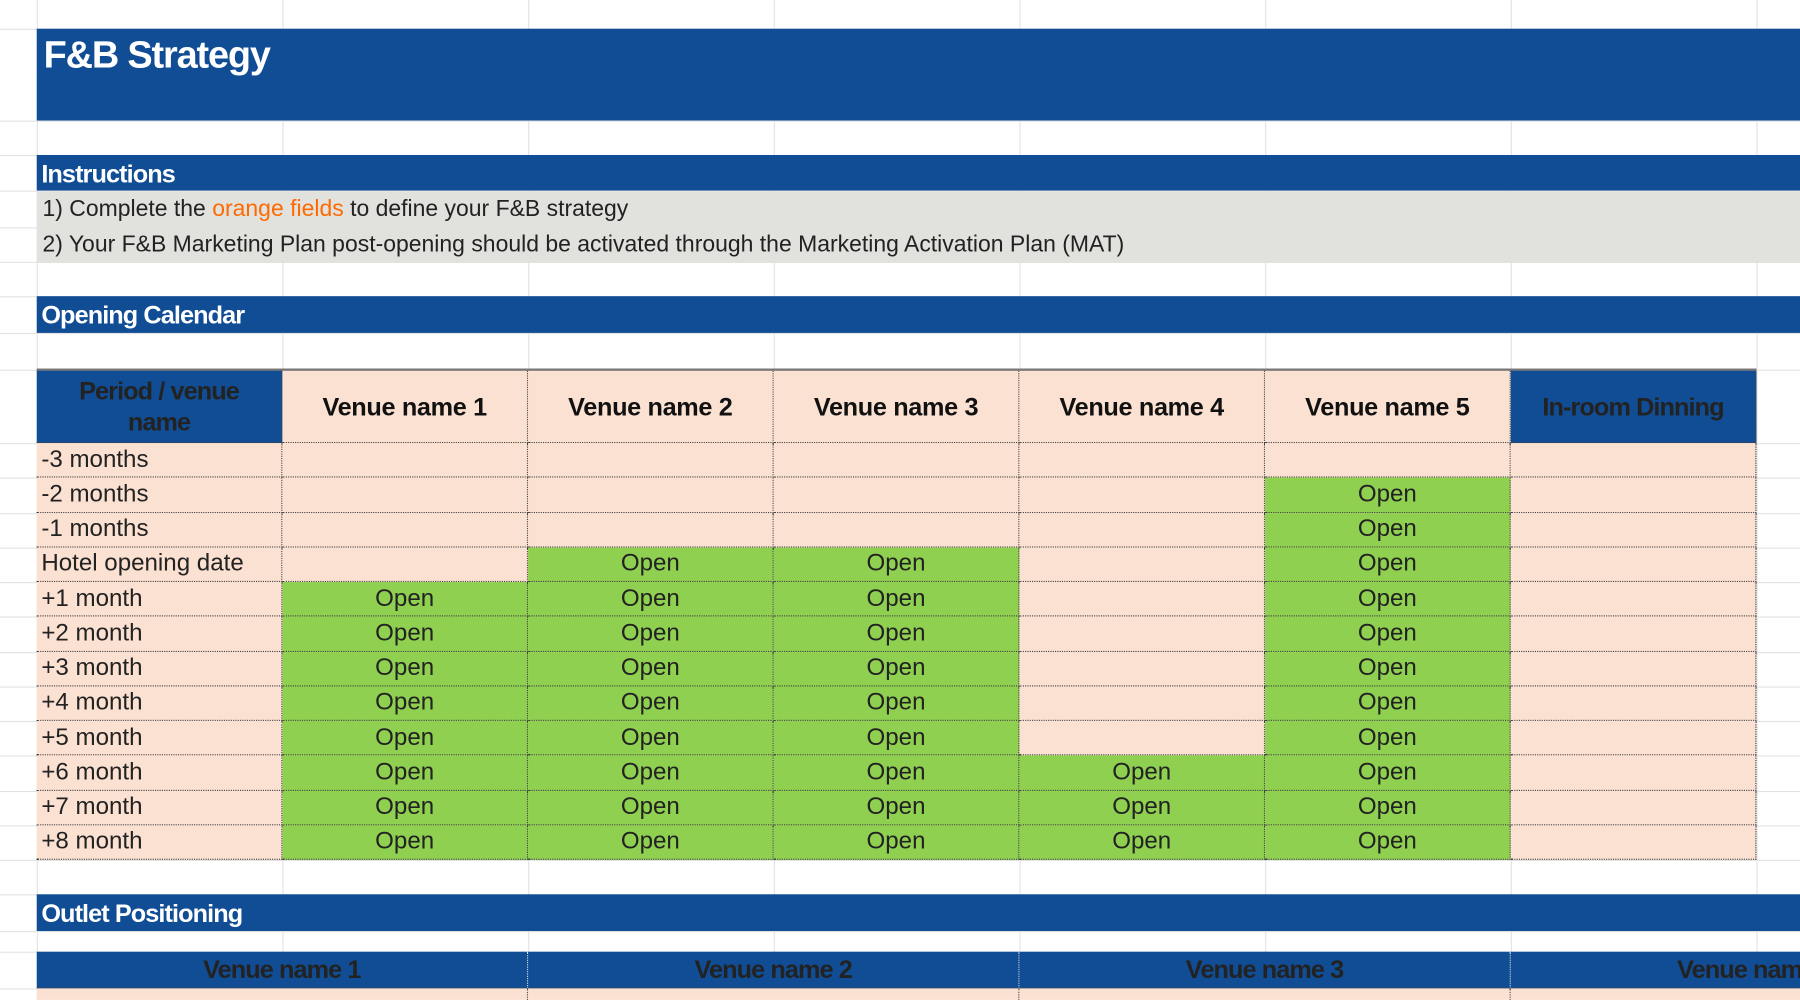 The width and height of the screenshot is (1800, 1000). What do you see at coordinates (918, 314) in the screenshot?
I see `section-header: Opening Calendar` at bounding box center [918, 314].